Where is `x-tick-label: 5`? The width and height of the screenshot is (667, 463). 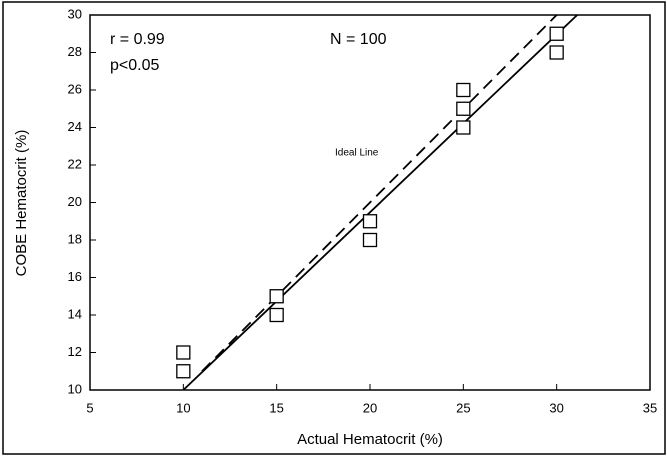
x-tick-label: 5 is located at coordinates (89, 407).